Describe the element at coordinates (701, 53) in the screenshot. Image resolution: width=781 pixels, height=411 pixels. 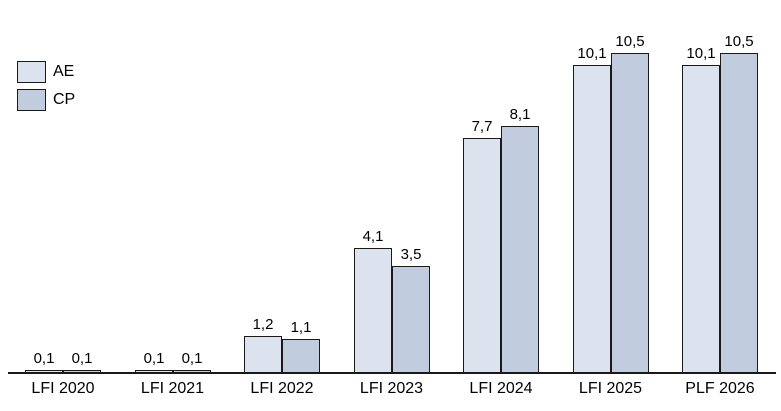
I see `bar-value-label-ae-plf-2026: 10,1` at that location.